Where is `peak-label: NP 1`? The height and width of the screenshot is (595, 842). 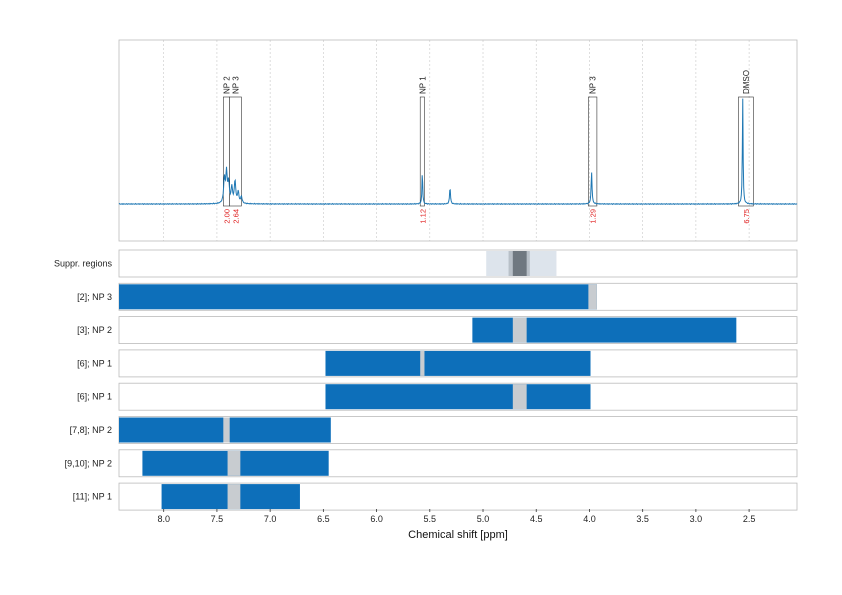 peak-label: NP 1 is located at coordinates (422, 85).